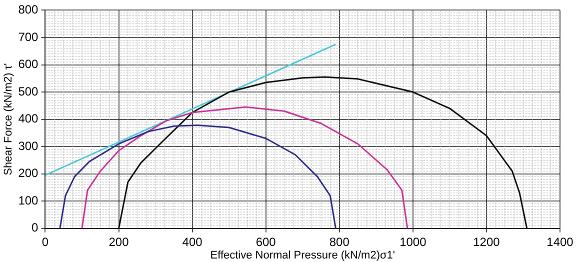 The image size is (580, 262). I want to click on x-tick-label: 1000, so click(413, 241).